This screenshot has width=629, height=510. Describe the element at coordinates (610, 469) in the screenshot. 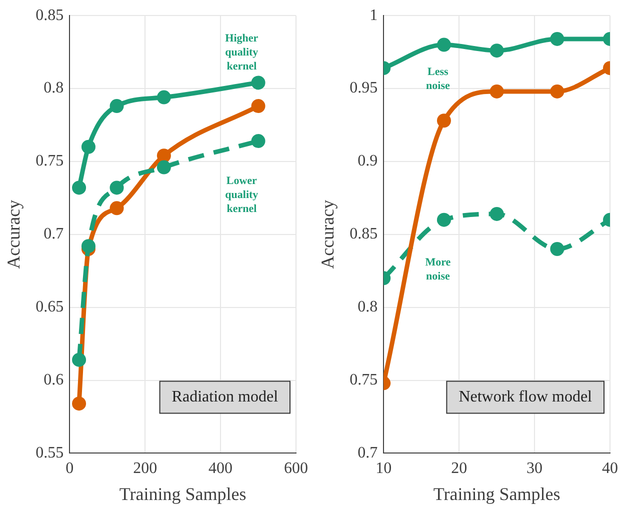

I see `x-tick-label: 40` at that location.